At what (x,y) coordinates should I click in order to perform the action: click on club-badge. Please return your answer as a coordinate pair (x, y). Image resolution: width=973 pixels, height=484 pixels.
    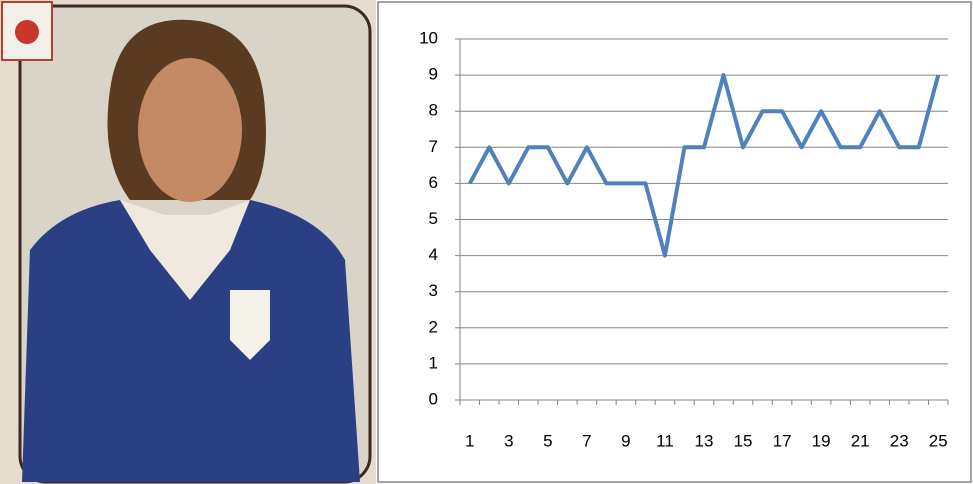
    Looking at the image, I should click on (27, 31).